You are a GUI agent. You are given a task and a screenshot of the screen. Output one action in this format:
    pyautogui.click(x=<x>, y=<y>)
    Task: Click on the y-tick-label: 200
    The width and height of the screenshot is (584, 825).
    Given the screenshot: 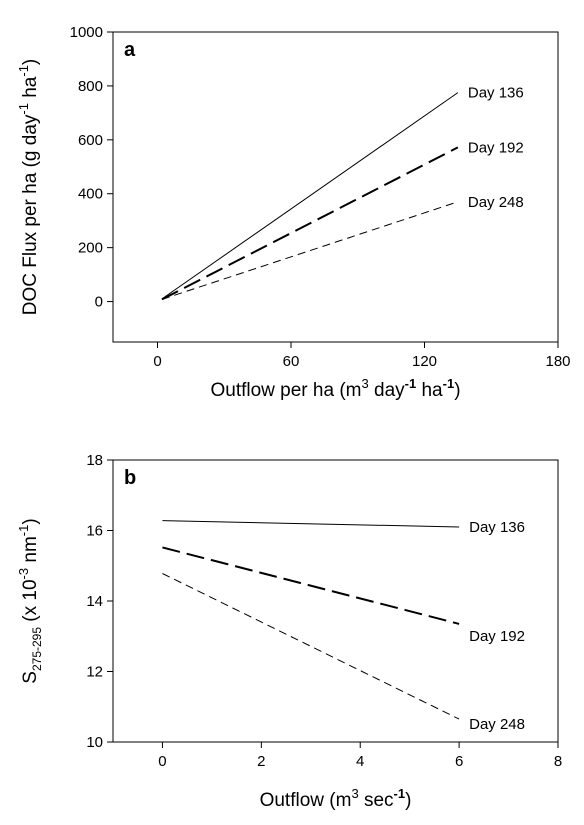 What is the action you would take?
    pyautogui.click(x=90, y=248)
    